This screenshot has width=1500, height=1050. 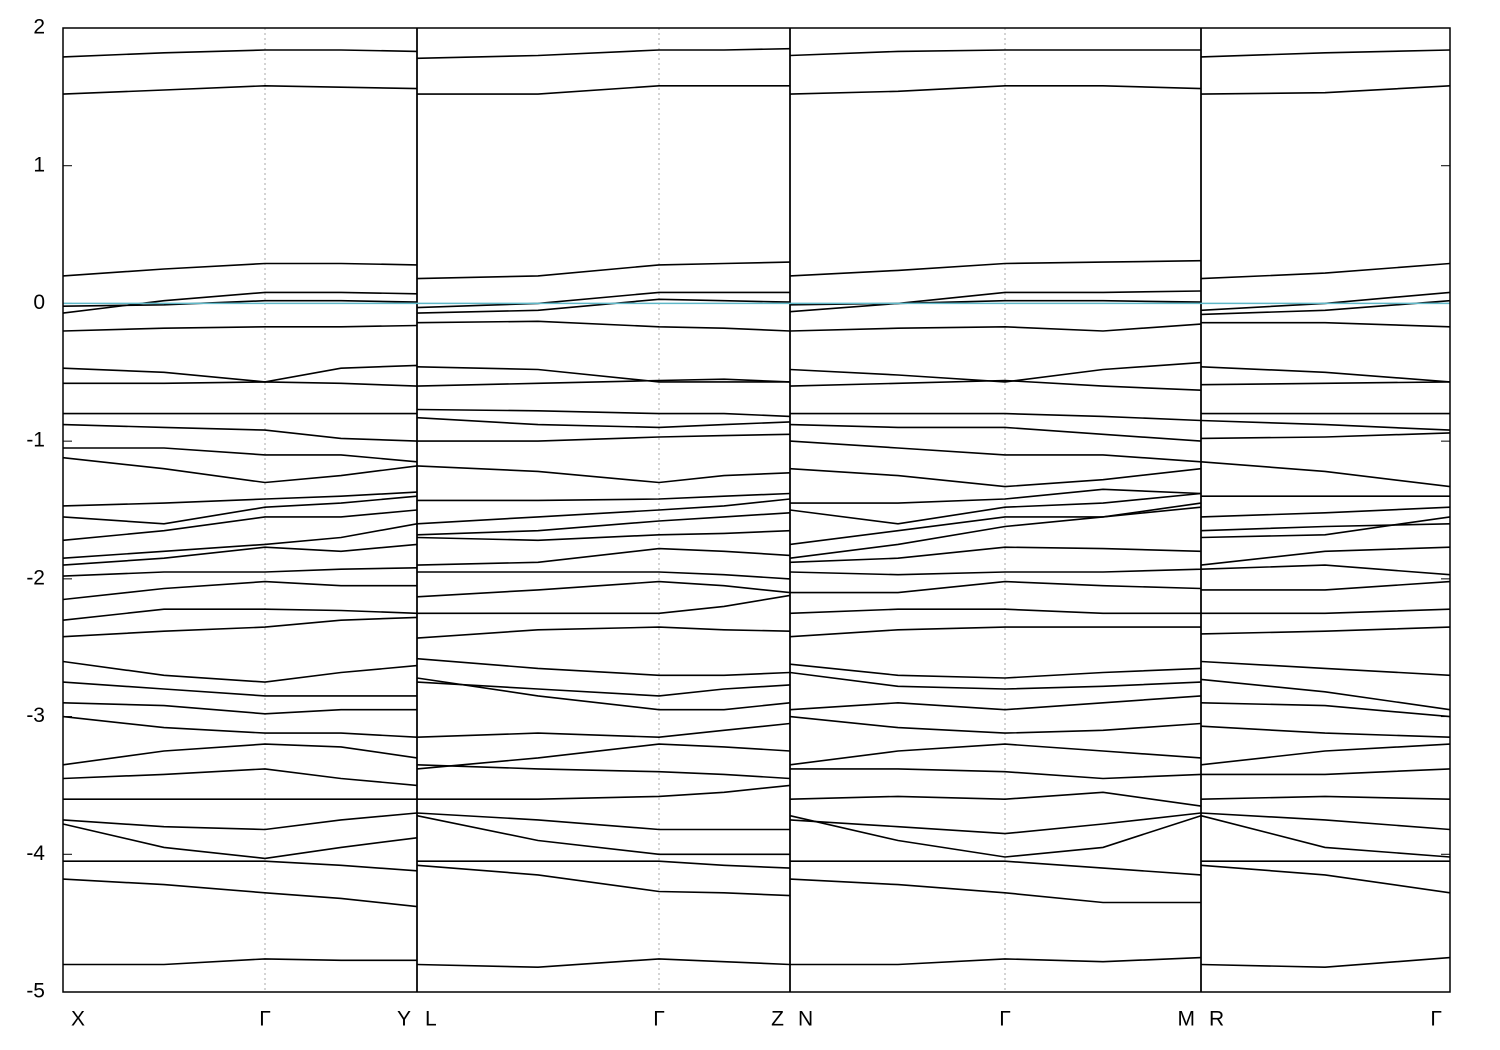 I want to click on x-tick-label: R, so click(x=1216, y=1019).